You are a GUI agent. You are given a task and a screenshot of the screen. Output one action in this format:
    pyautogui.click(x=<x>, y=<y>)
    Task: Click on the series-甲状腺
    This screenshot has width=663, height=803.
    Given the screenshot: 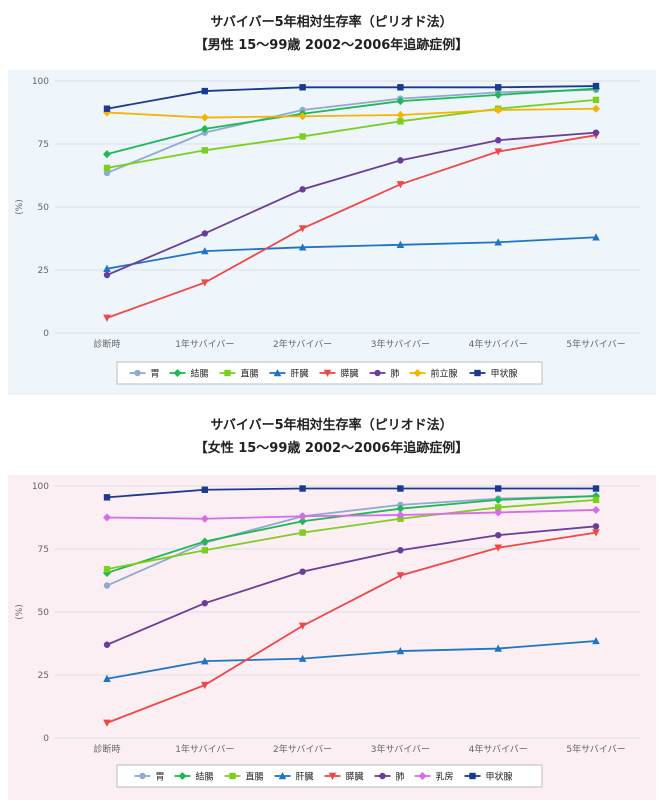 What is the action you would take?
    pyautogui.click(x=351, y=493)
    